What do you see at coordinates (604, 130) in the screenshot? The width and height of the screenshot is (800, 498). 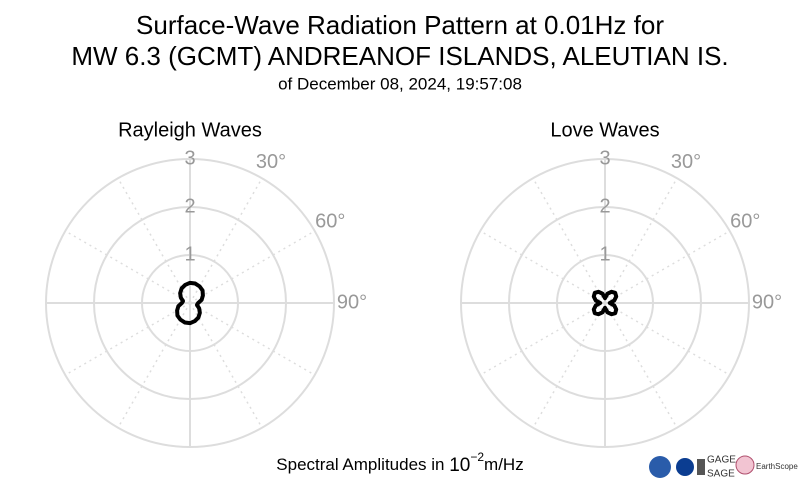 I see `panel-title: Love Waves` at bounding box center [604, 130].